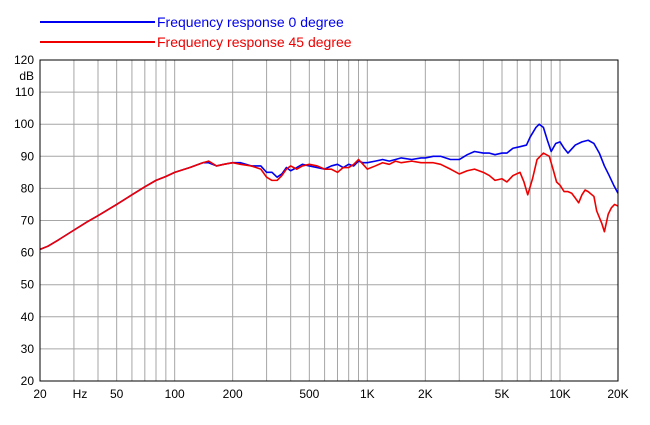 Image resolution: width=650 pixels, height=425 pixels. I want to click on y-tick-label: 120, so click(24, 60).